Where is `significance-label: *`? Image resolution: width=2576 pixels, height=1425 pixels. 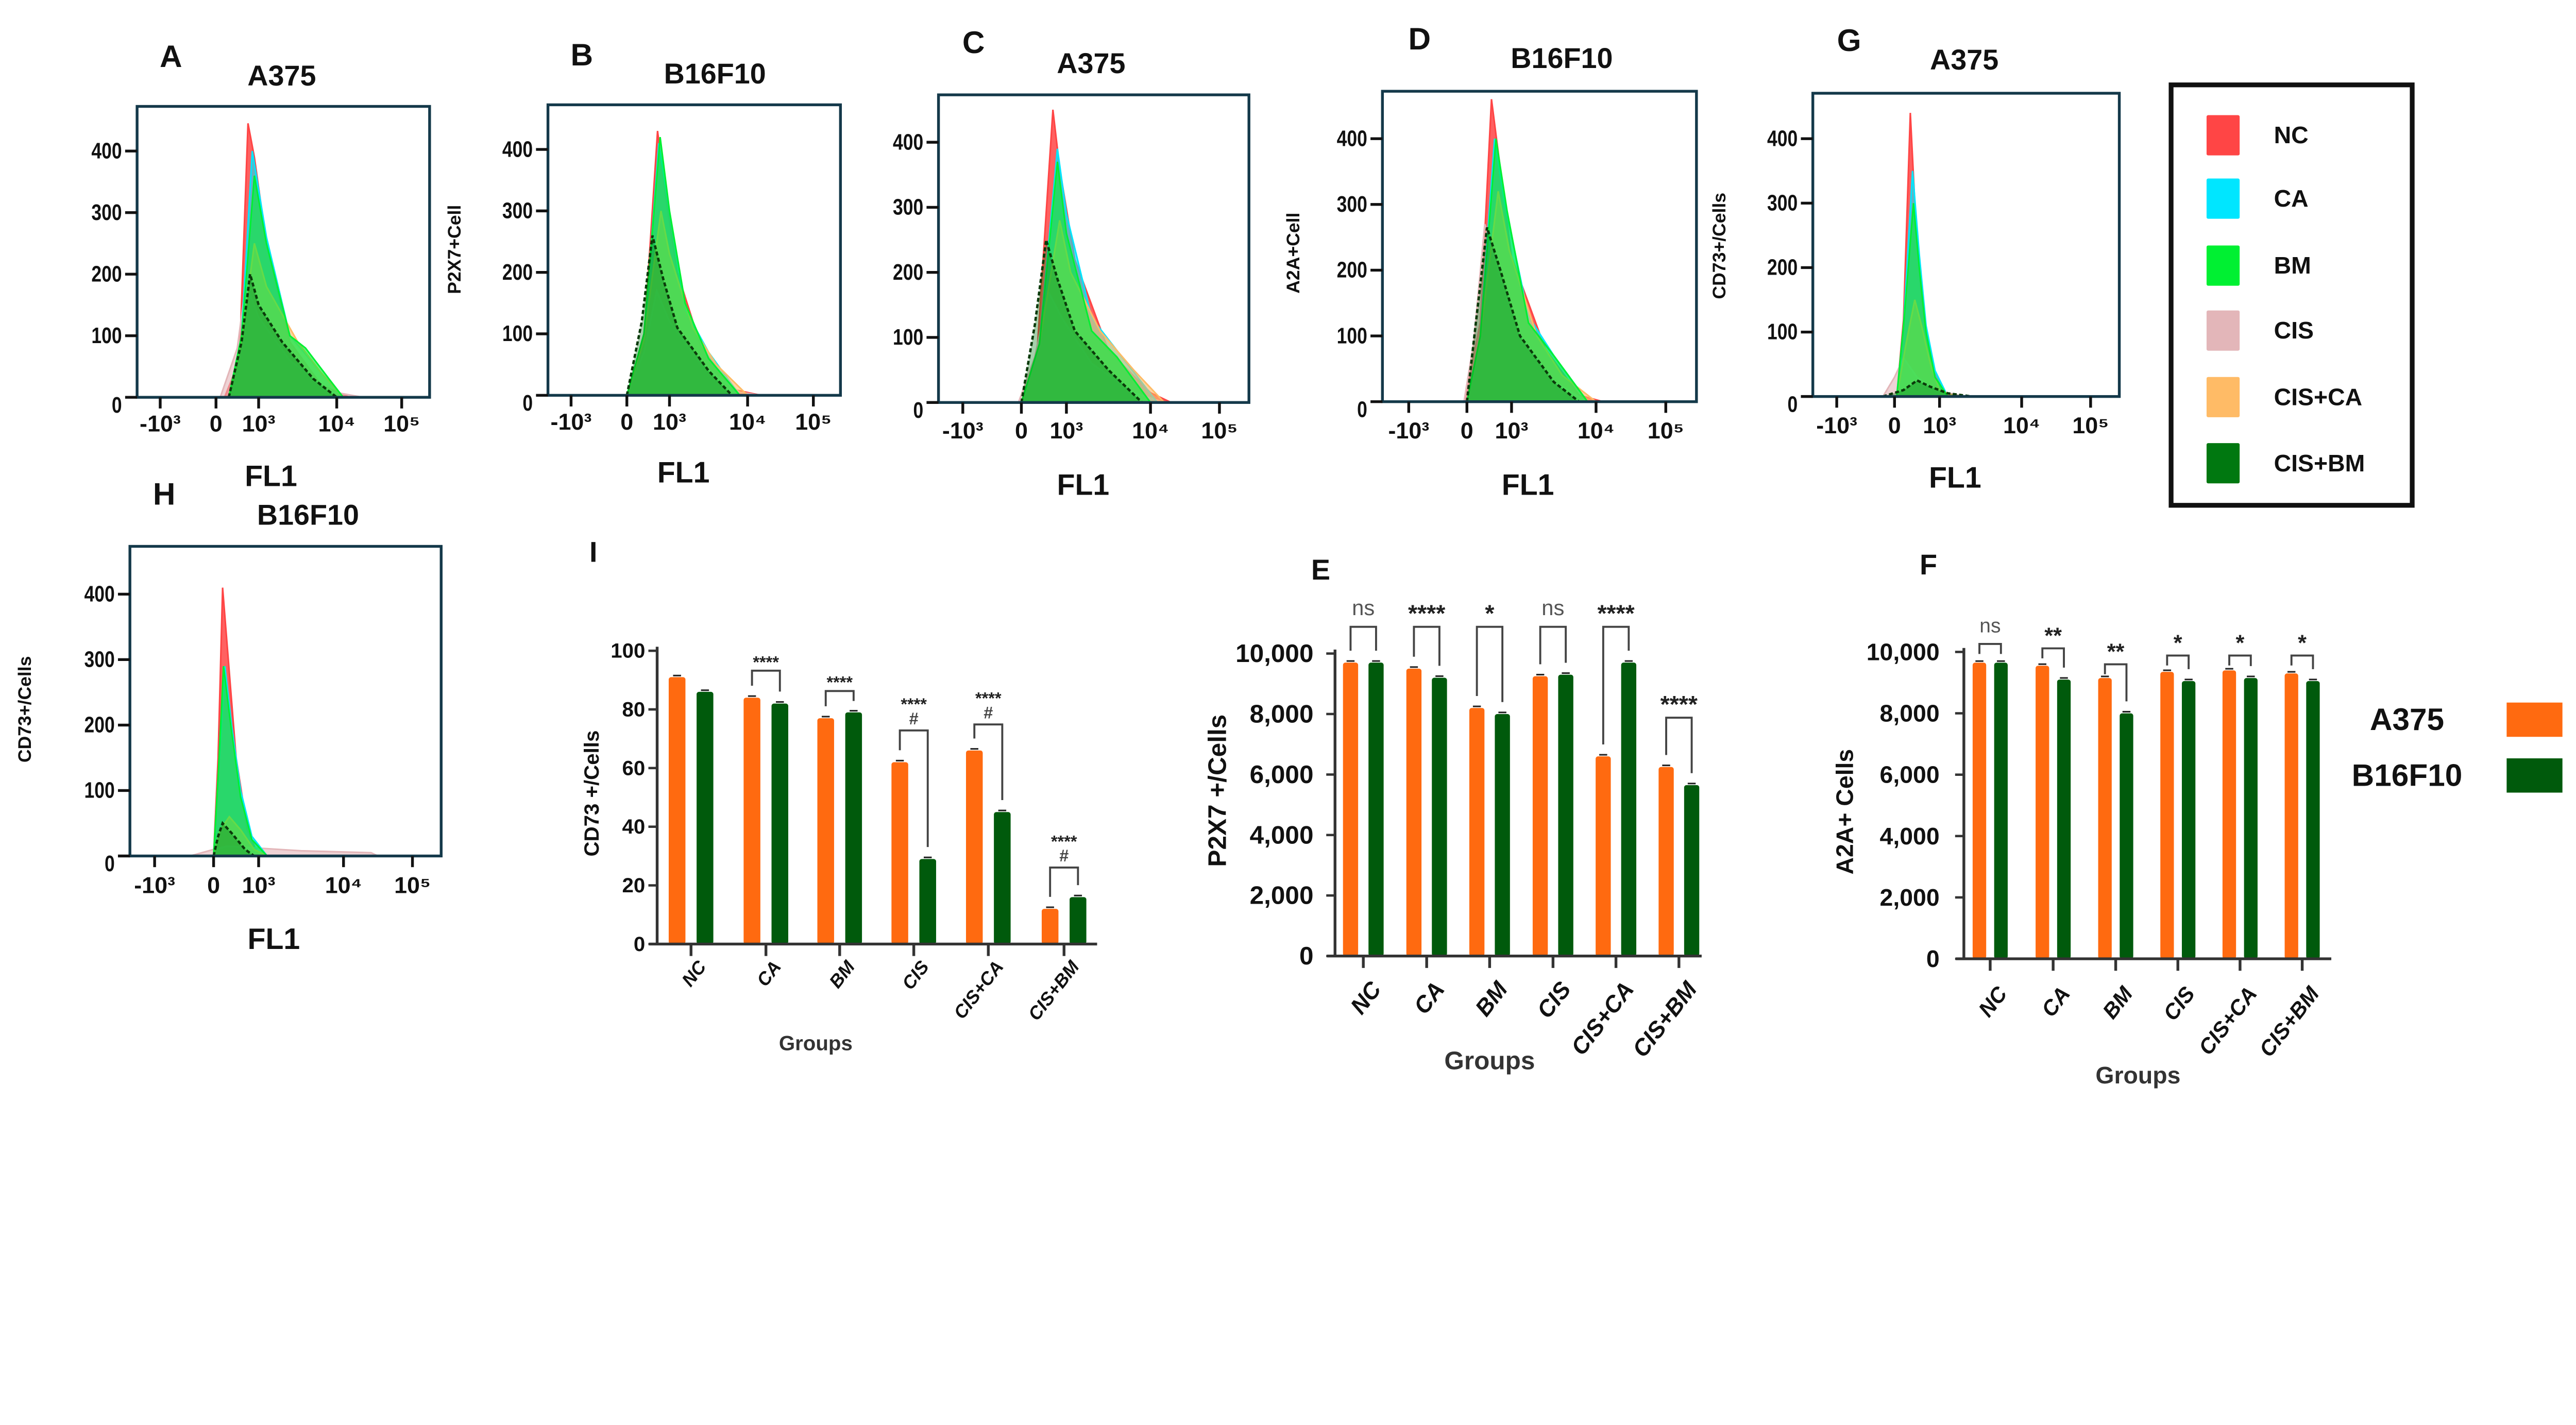
significance-label: * is located at coordinates (2178, 643).